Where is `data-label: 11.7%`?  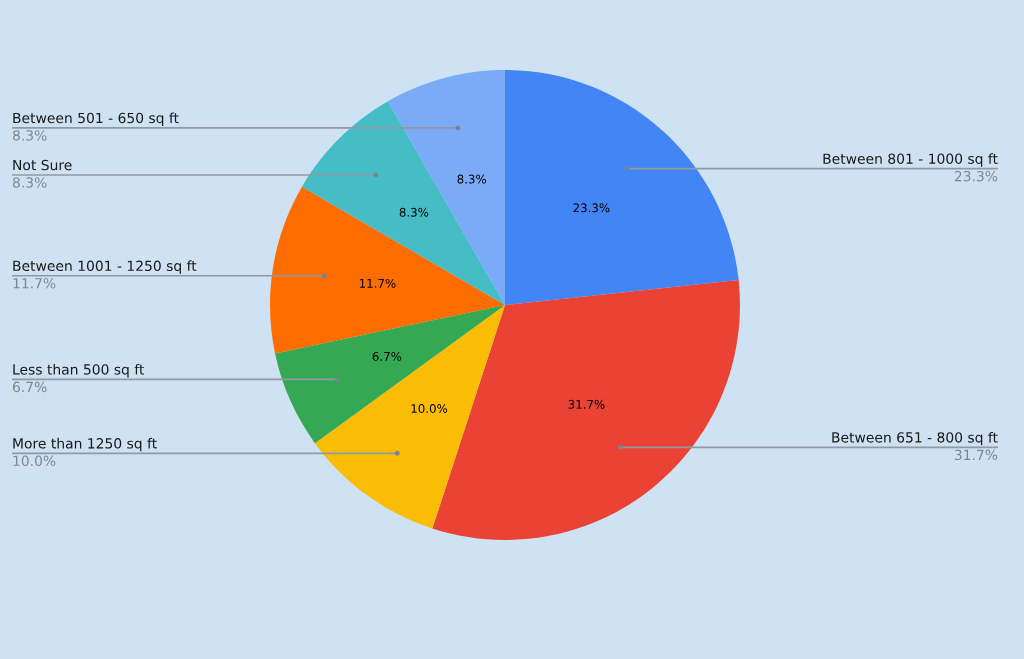 data-label: 11.7% is located at coordinates (377, 283).